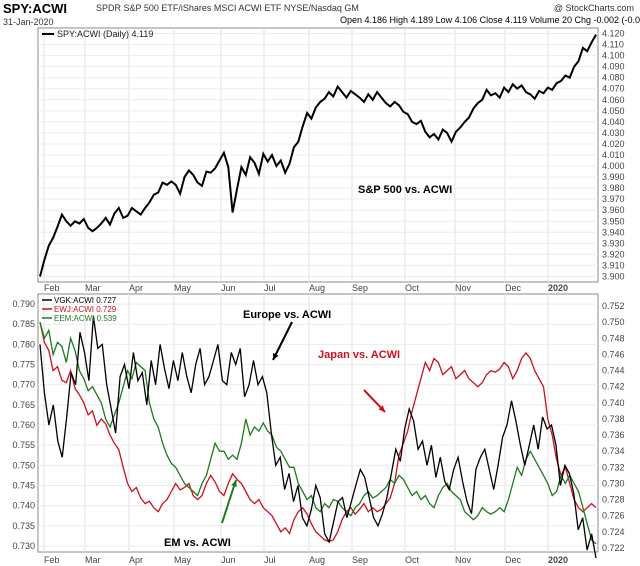  I want to click on bottom-right-tick-label: 0.748, so click(613, 338).